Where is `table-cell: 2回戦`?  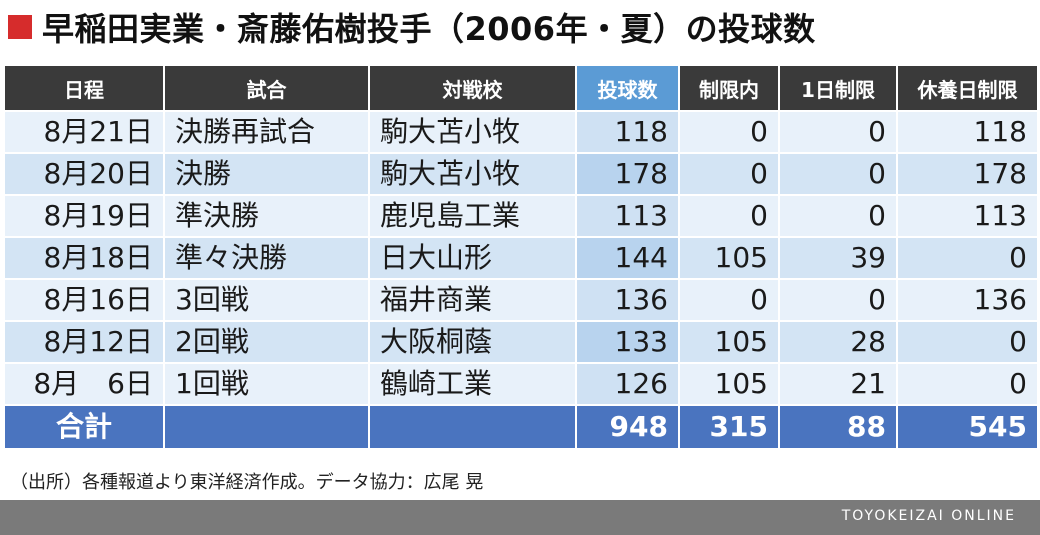 table-cell: 2回戦 is located at coordinates (266, 342).